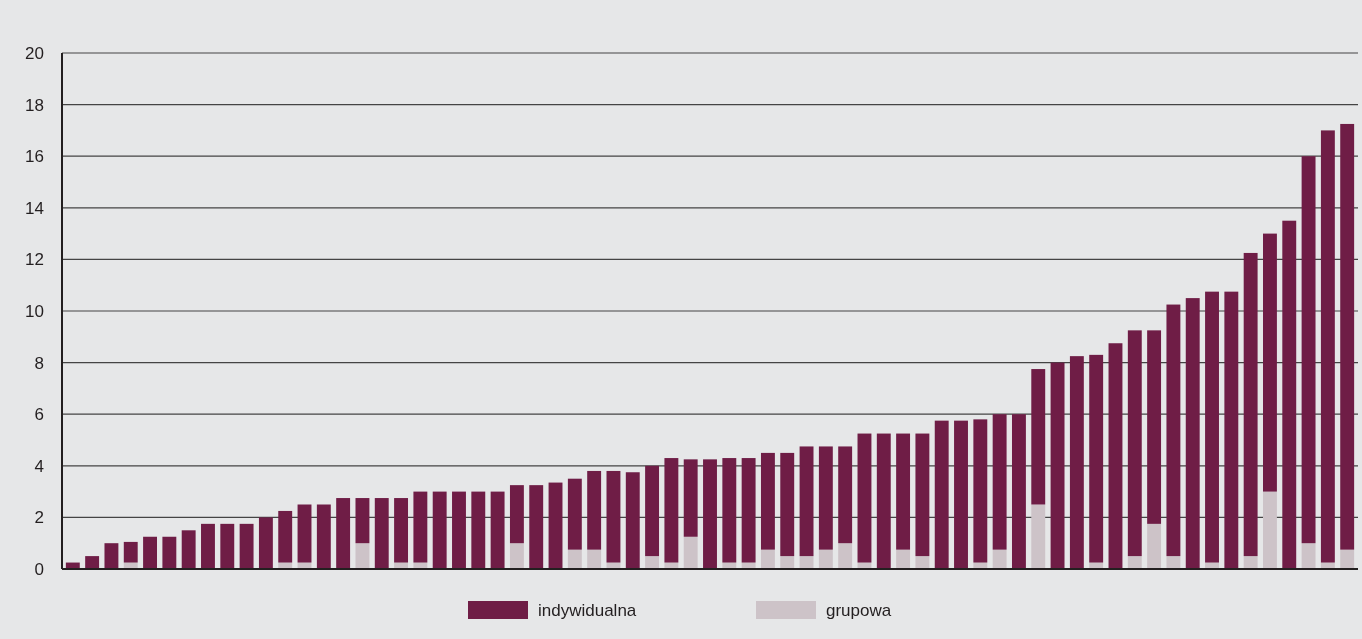  Describe the element at coordinates (34, 260) in the screenshot. I see `y-tick-label: 12` at that location.